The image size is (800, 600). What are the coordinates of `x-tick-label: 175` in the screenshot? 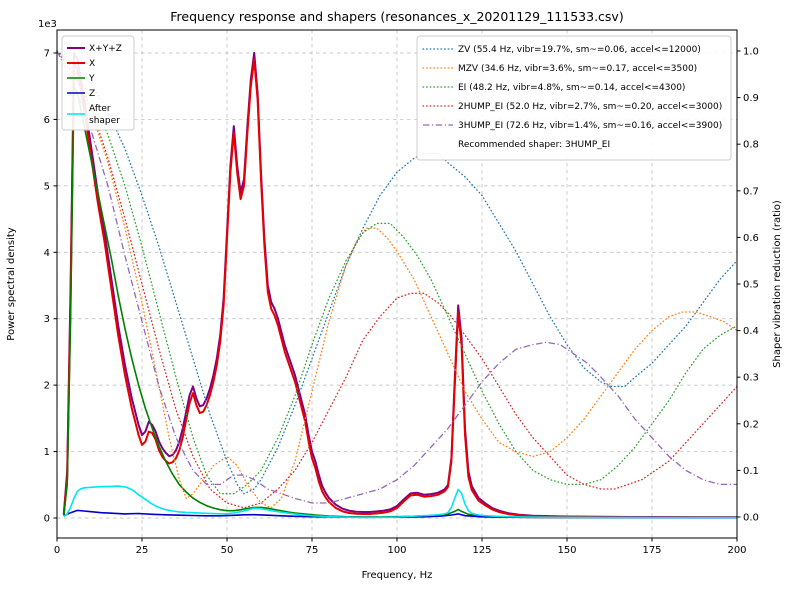 It's located at (651, 550).